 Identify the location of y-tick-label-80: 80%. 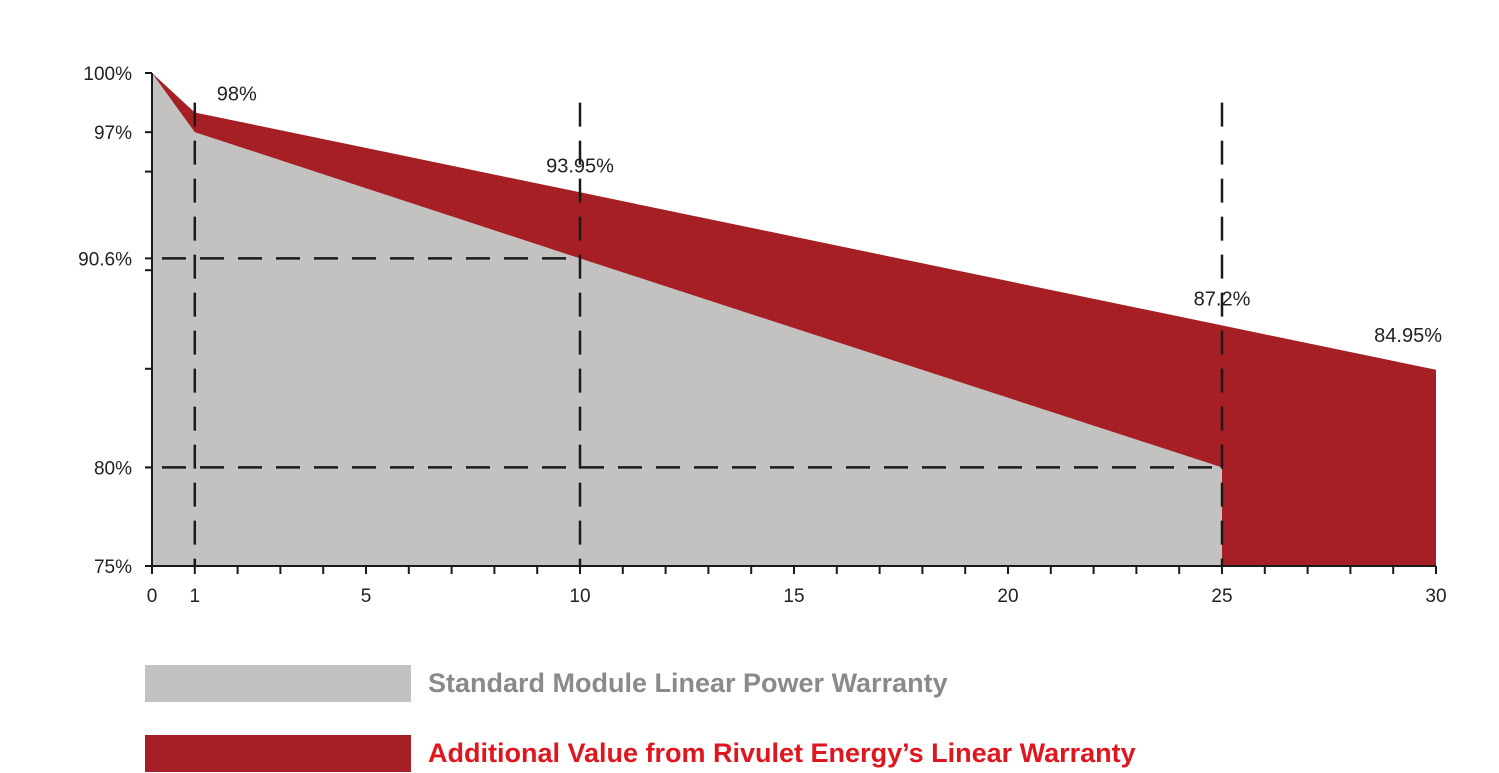
(113, 468).